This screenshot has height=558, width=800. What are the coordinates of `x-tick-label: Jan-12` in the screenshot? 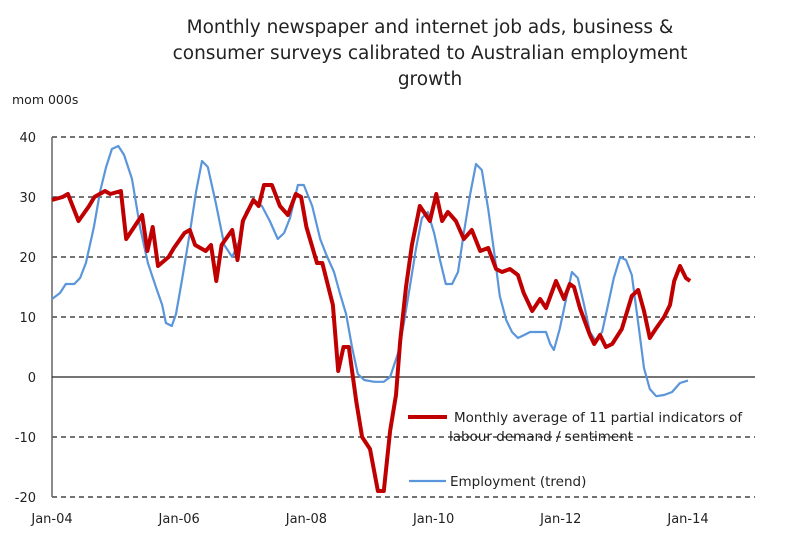 It's located at (560, 519).